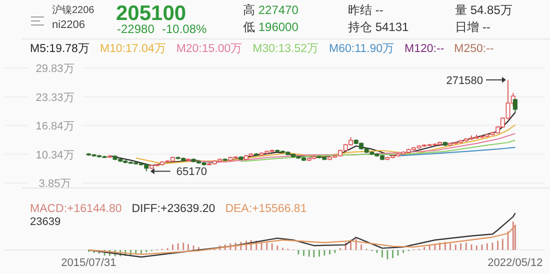 The image size is (550, 274). Describe the element at coordinates (271, 27) in the screenshot. I see `text: 低 196000` at that location.